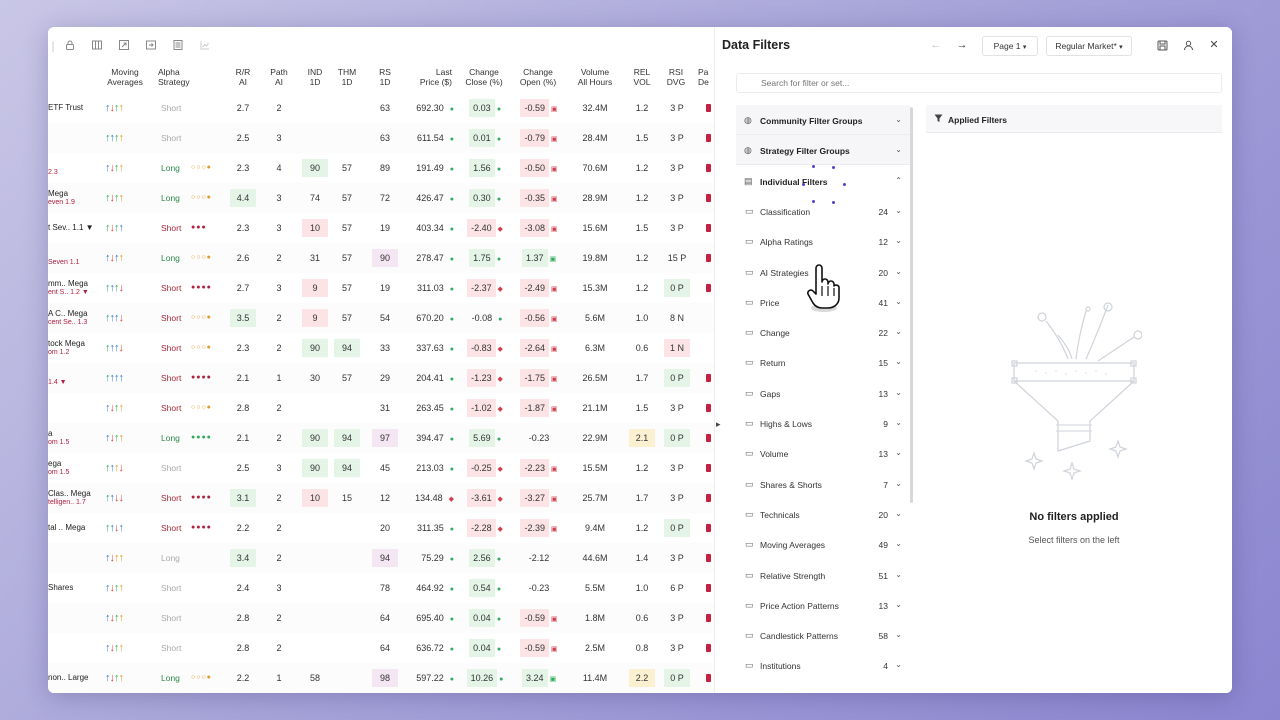  I want to click on page-select: Page 1 ▾, so click(1010, 46).